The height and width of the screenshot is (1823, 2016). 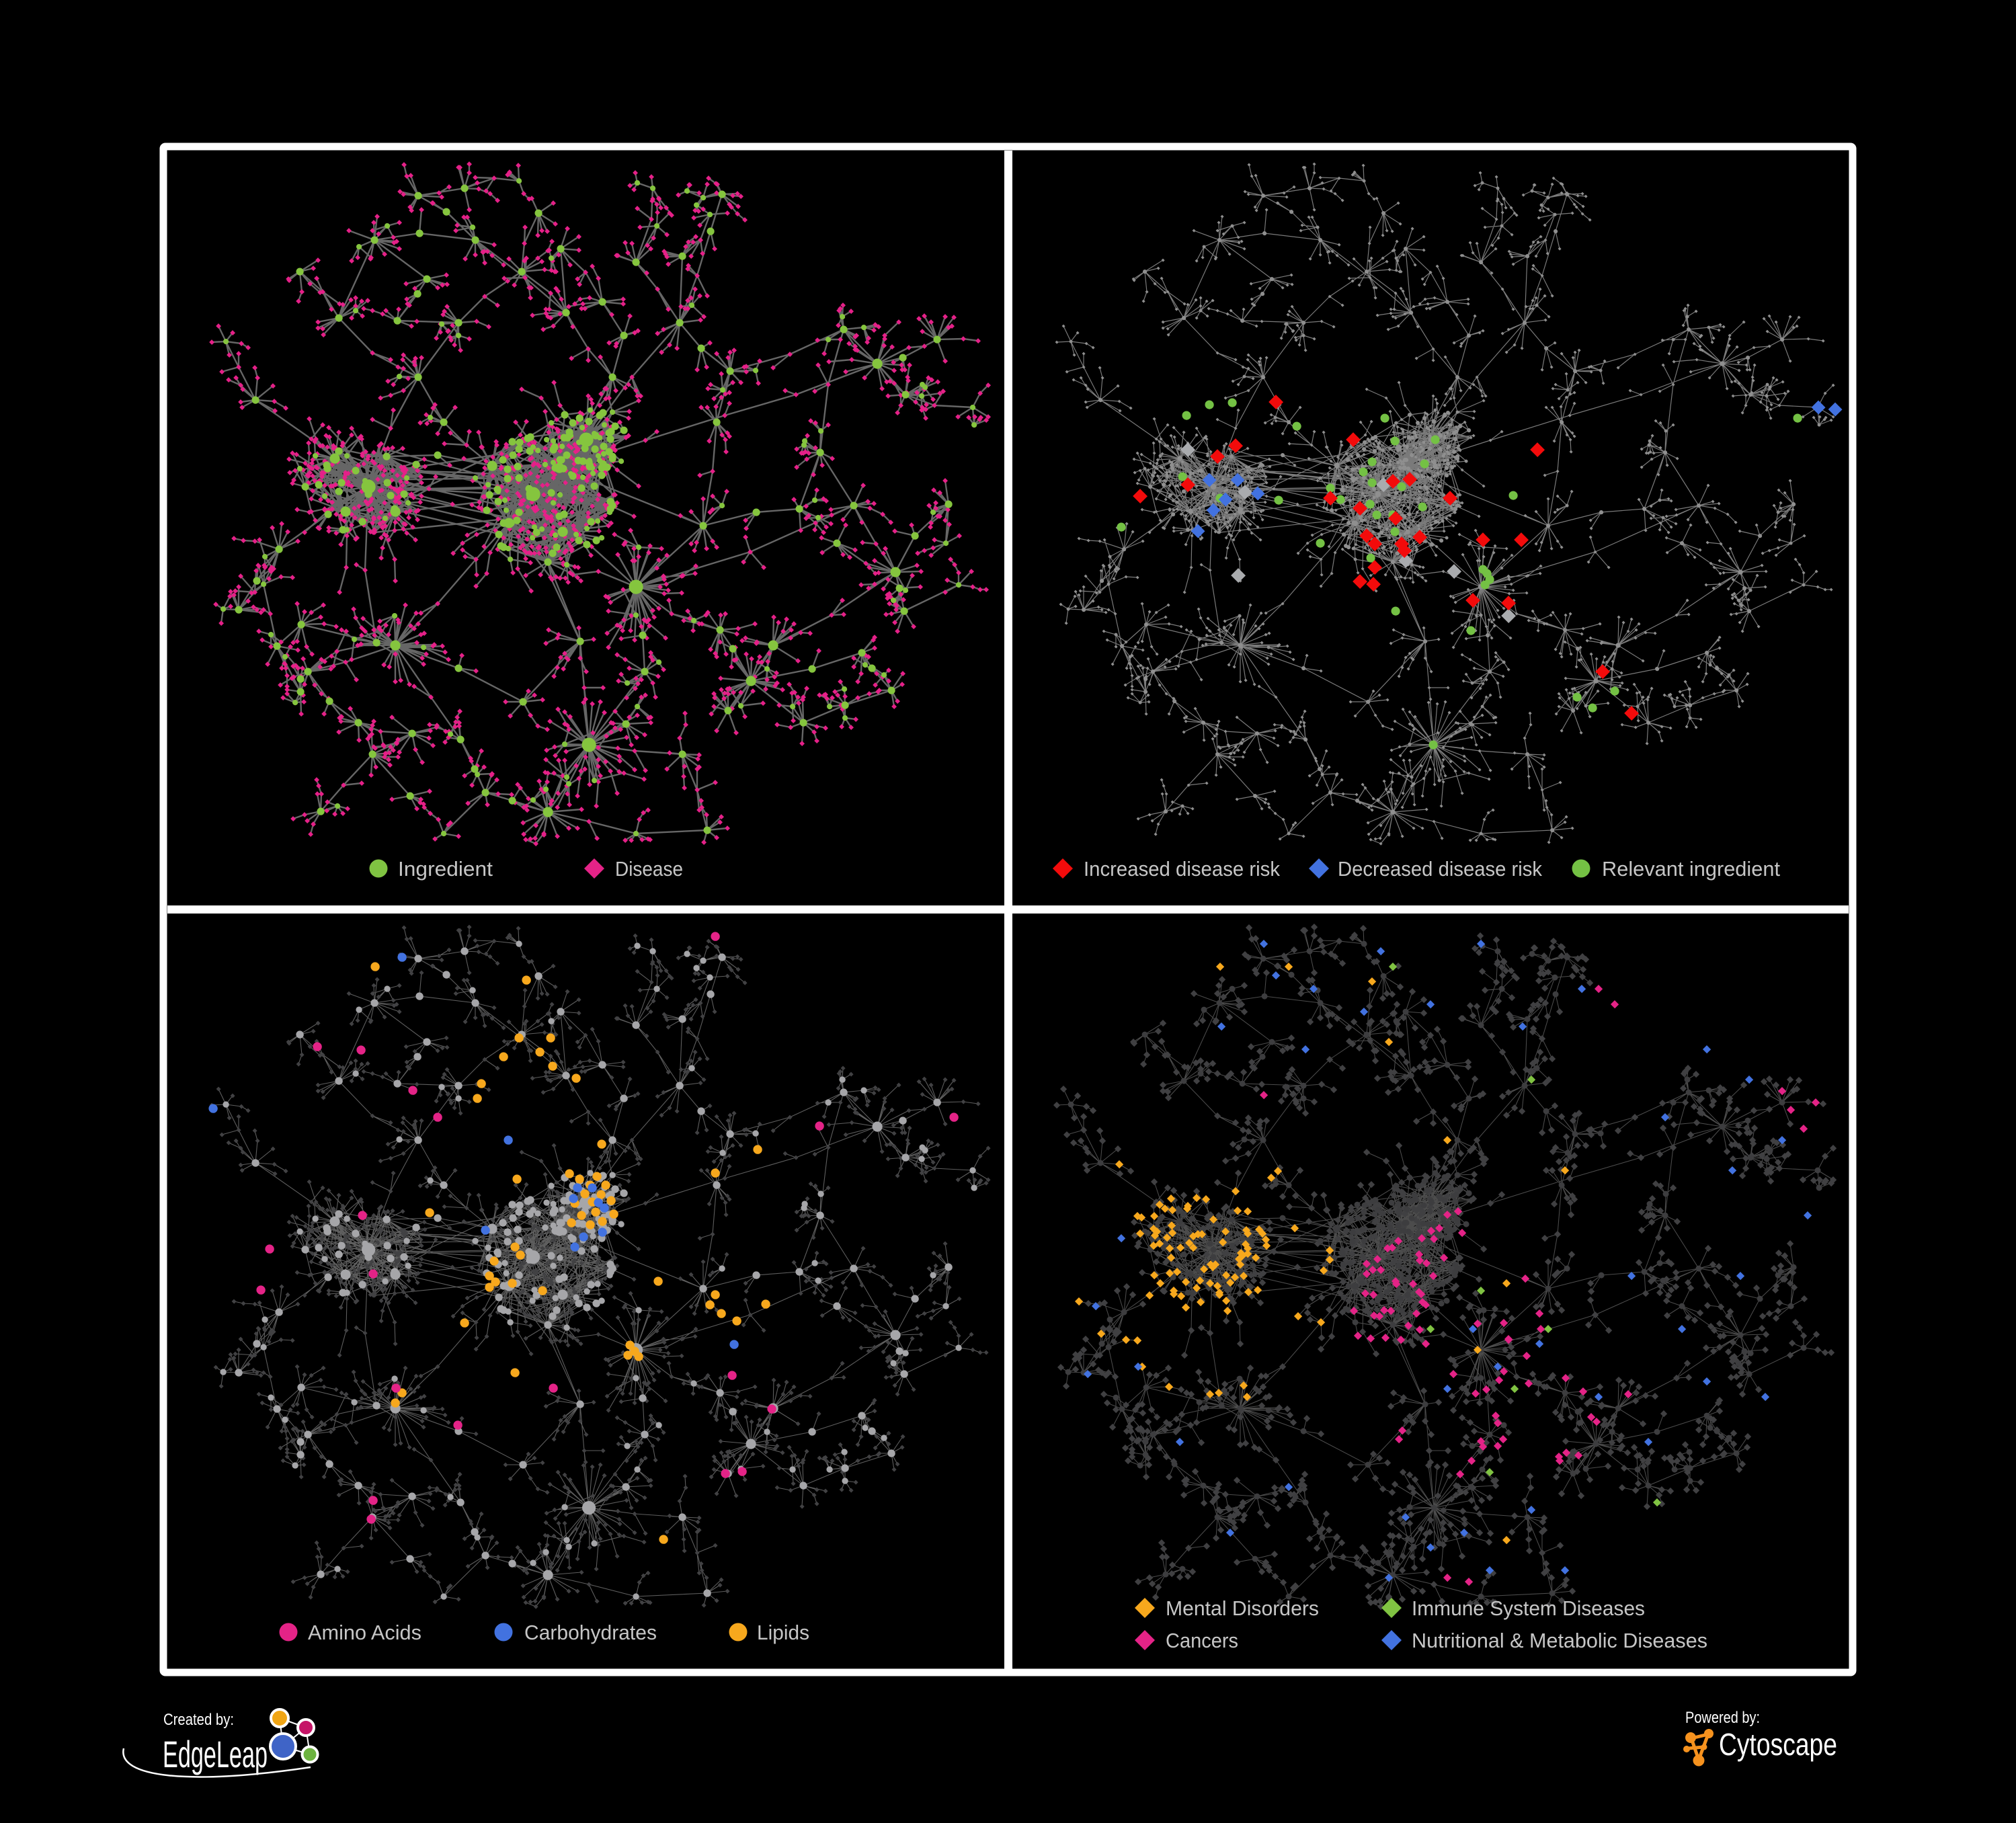 I want to click on svg-text: Mental Disorders, so click(x=1242, y=1608).